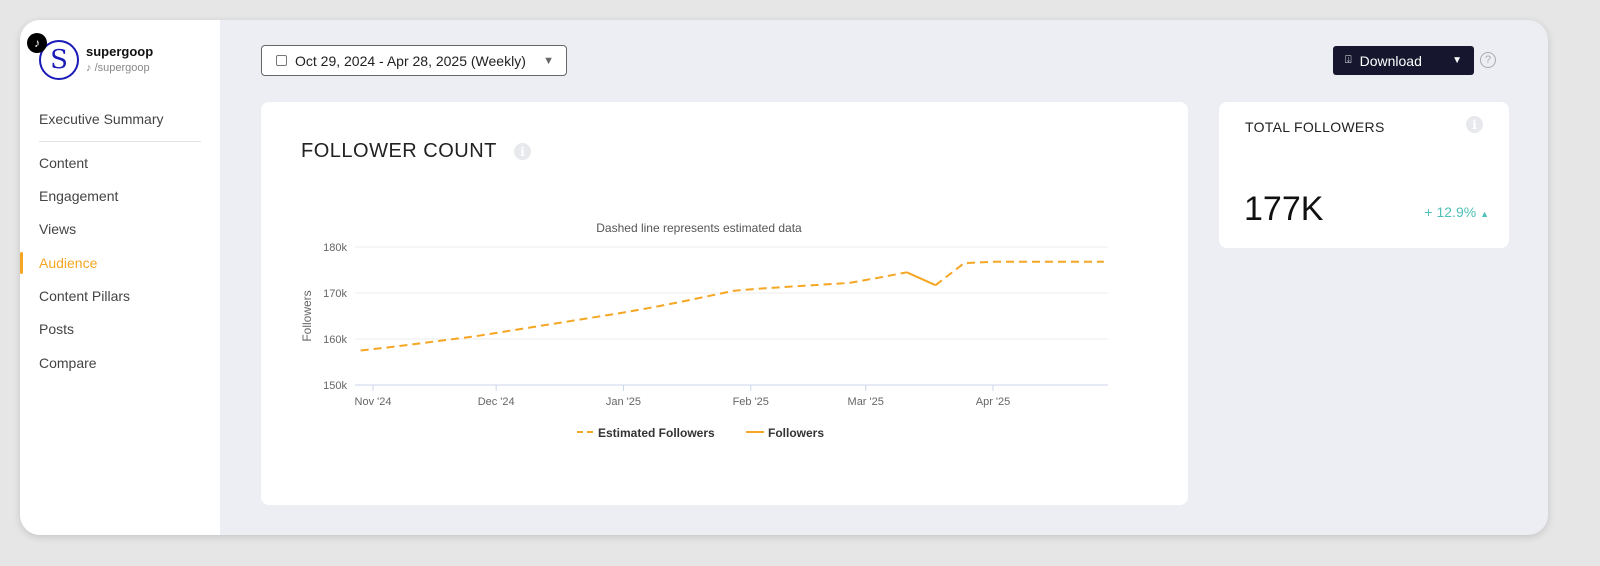  Describe the element at coordinates (335, 340) in the screenshot. I see `y-tick-label: 160k` at that location.